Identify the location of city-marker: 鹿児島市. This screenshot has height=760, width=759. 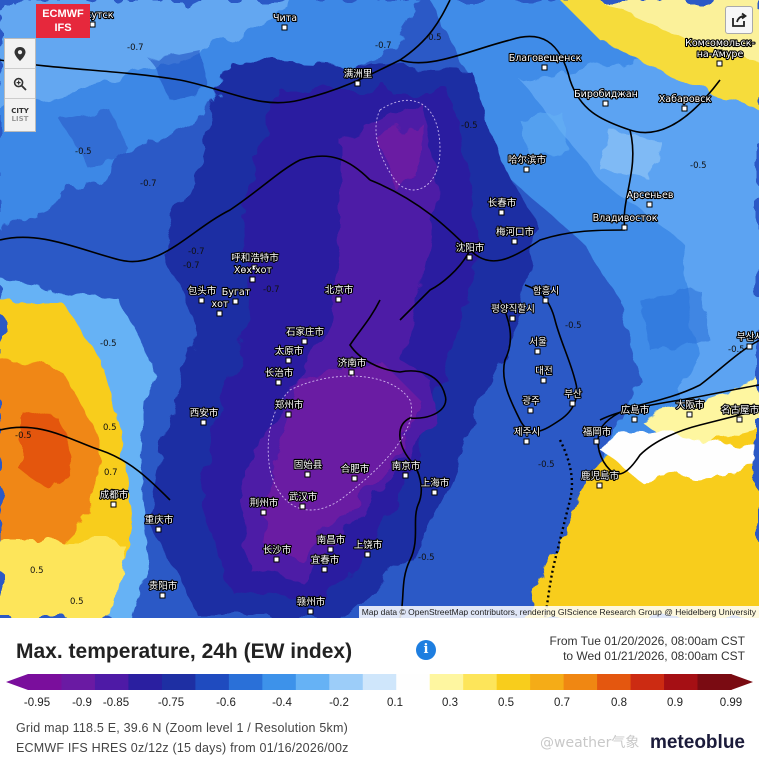
(600, 479).